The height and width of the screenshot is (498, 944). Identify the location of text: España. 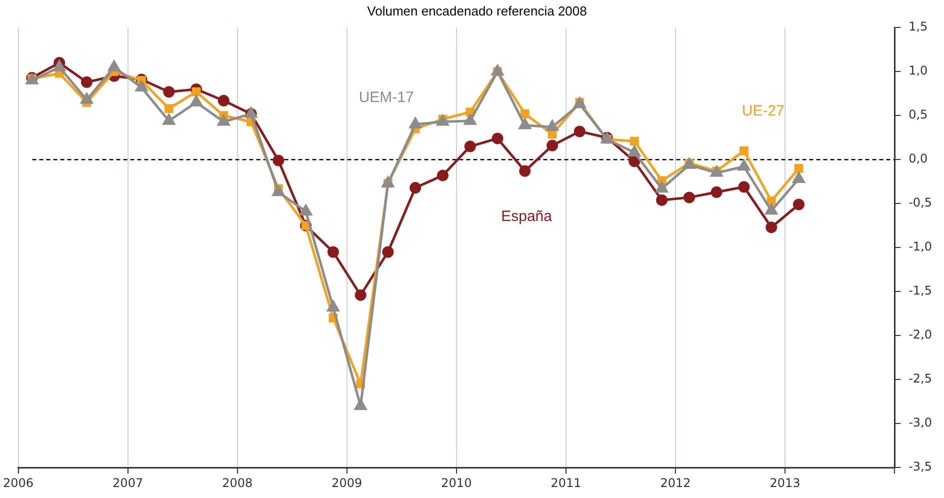
(527, 216).